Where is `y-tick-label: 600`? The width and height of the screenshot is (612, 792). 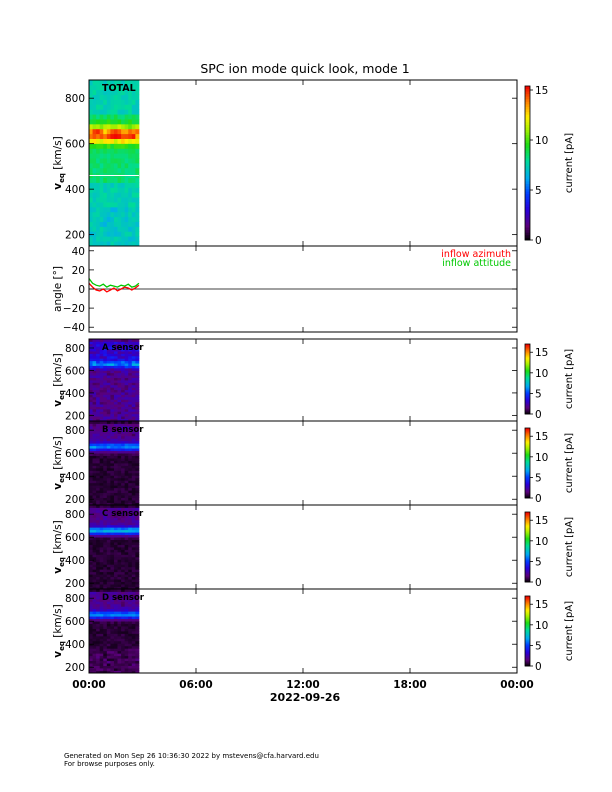 y-tick-label: 600 is located at coordinates (75, 622).